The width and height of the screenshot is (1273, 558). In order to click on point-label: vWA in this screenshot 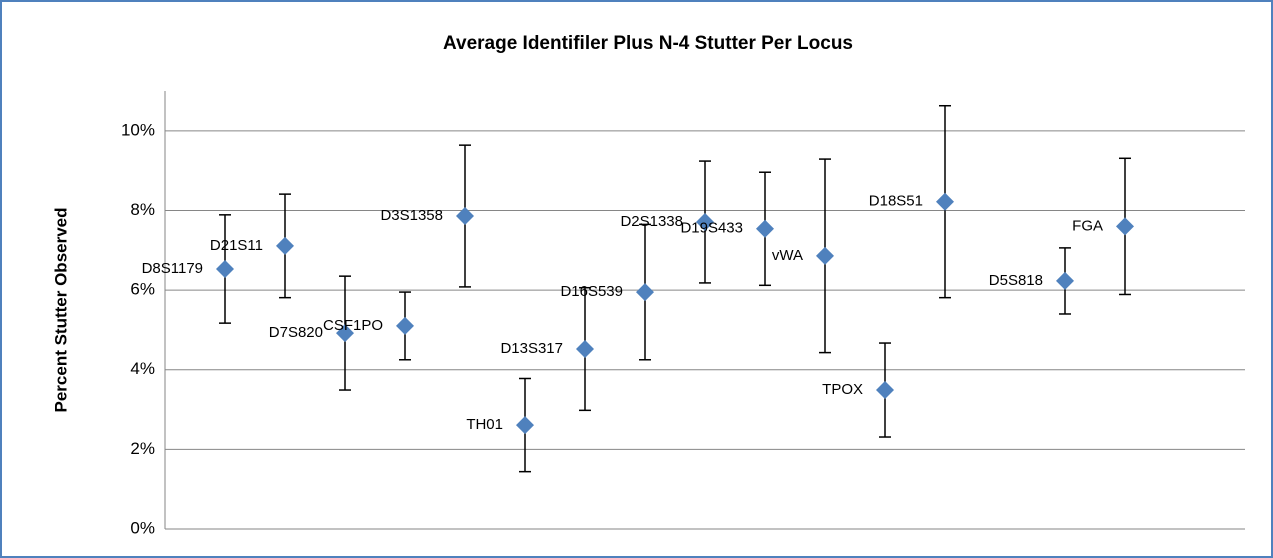, I will do `click(787, 255)`.